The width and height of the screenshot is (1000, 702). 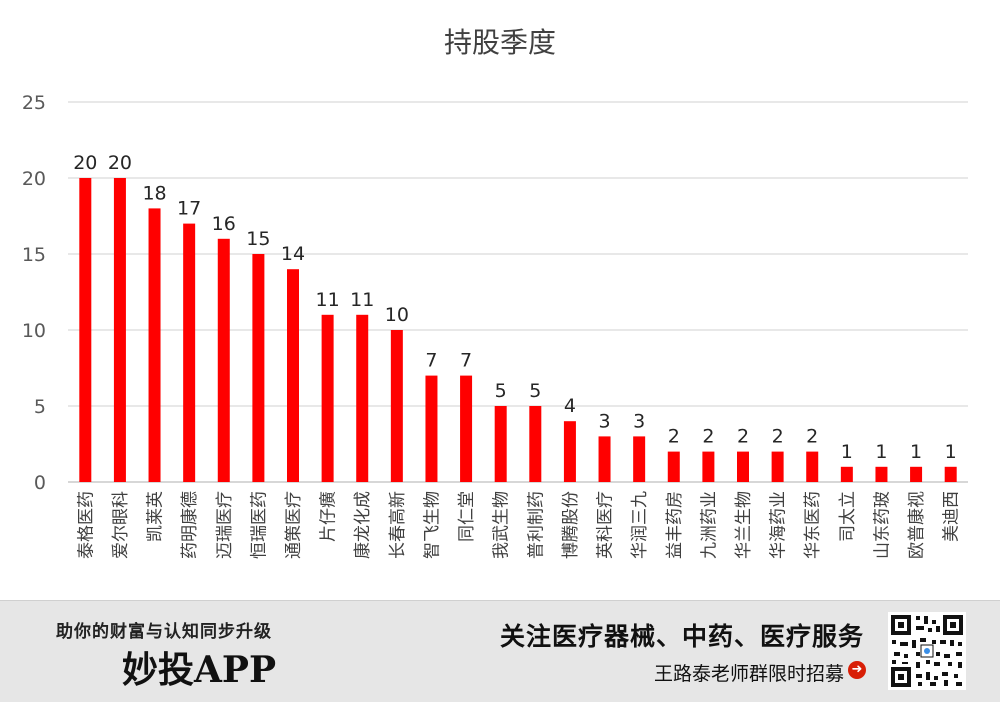 I want to click on footer-recruit-text: 王路泰老师群限时招募, so click(x=748, y=674).